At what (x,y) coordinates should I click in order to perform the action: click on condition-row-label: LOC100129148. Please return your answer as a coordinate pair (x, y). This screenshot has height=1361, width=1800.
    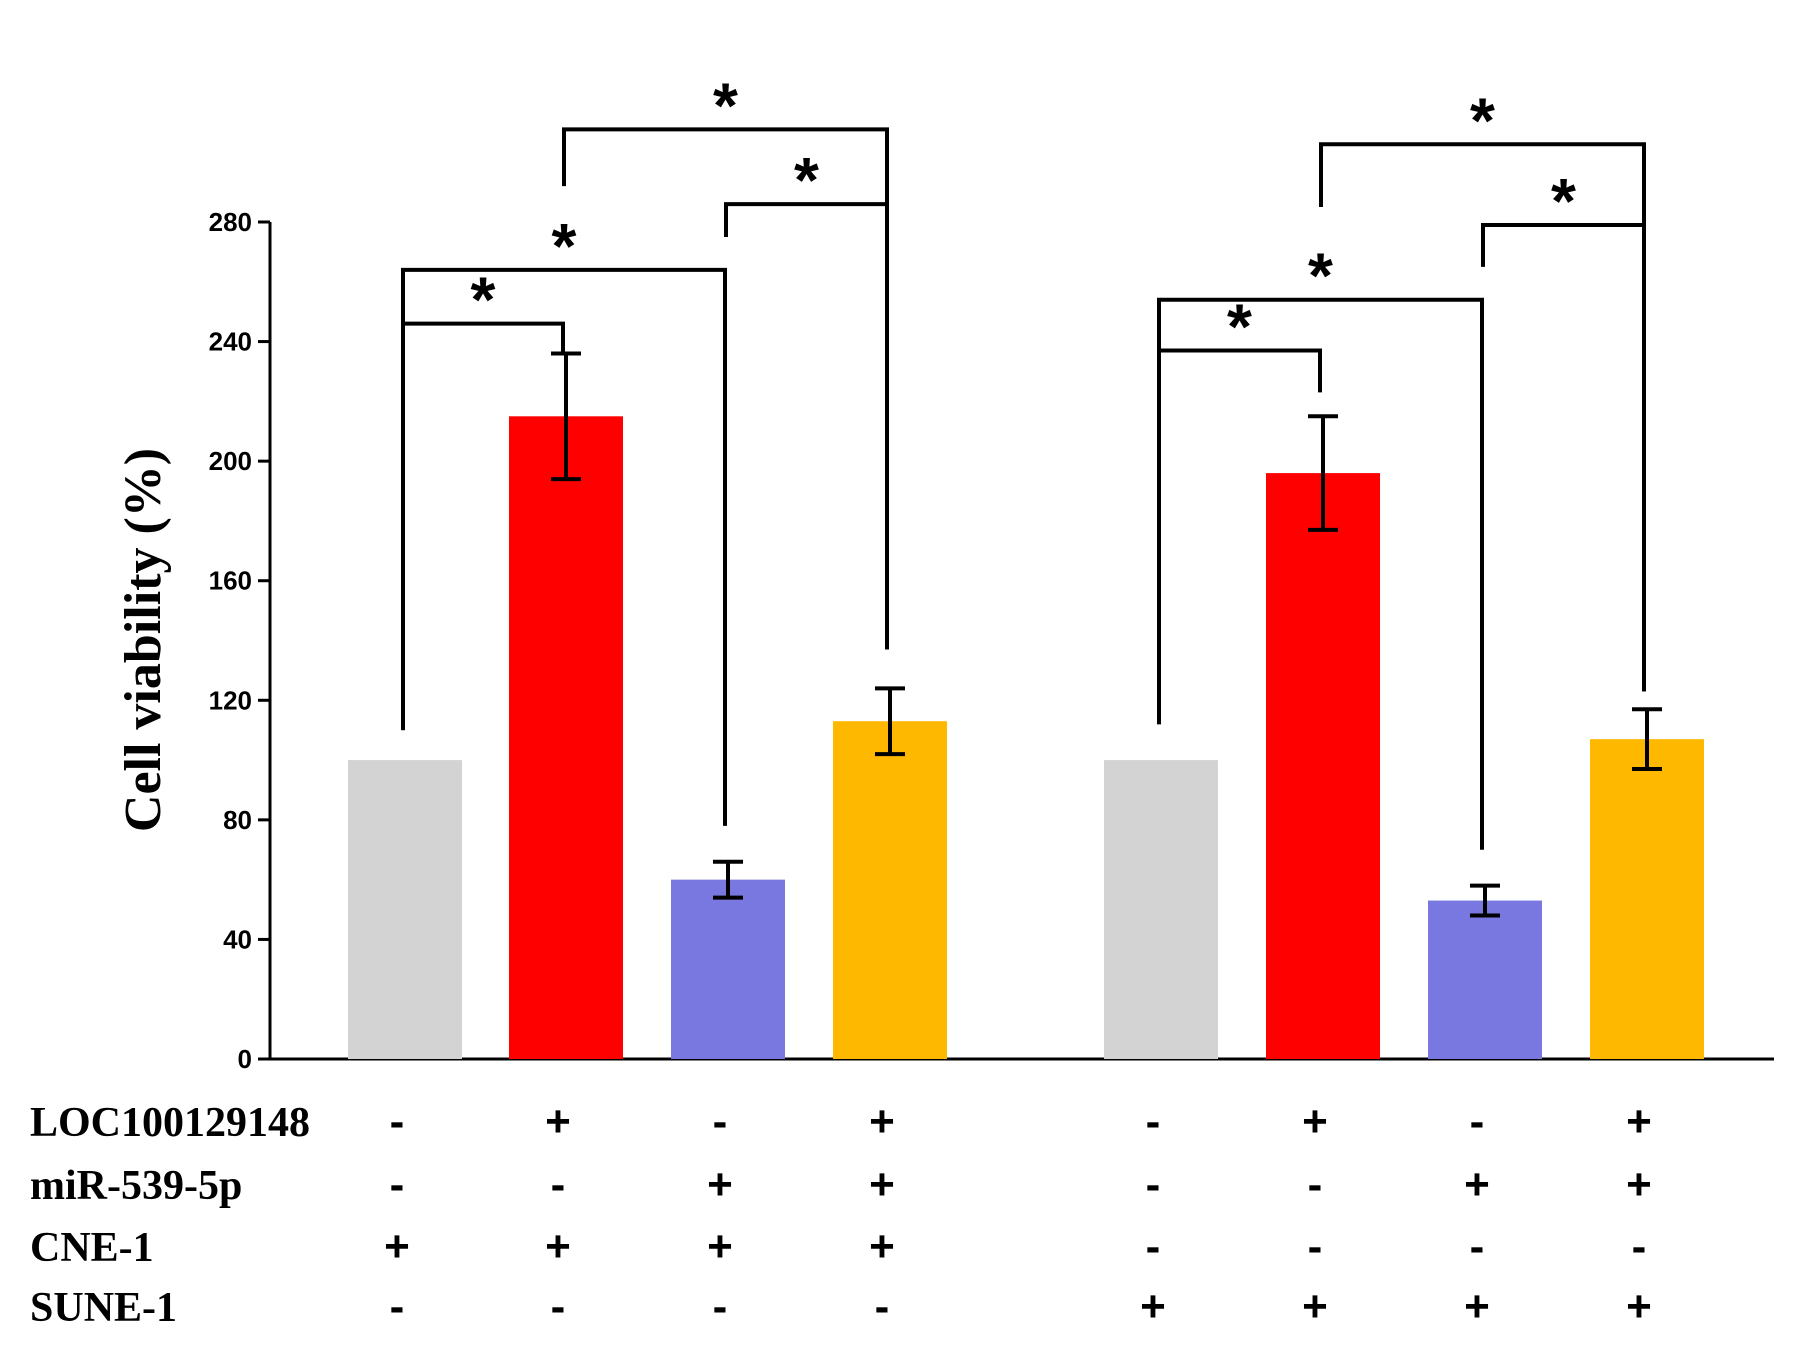
    Looking at the image, I should click on (170, 1123).